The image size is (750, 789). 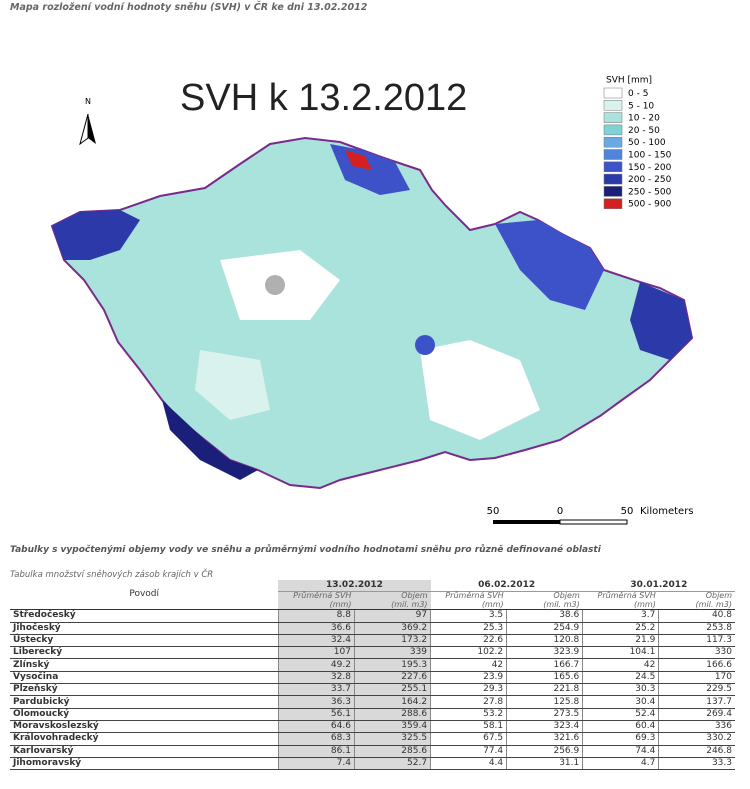 What do you see at coordinates (544, 678) in the screenshot?
I see `value-cell: 165.6` at bounding box center [544, 678].